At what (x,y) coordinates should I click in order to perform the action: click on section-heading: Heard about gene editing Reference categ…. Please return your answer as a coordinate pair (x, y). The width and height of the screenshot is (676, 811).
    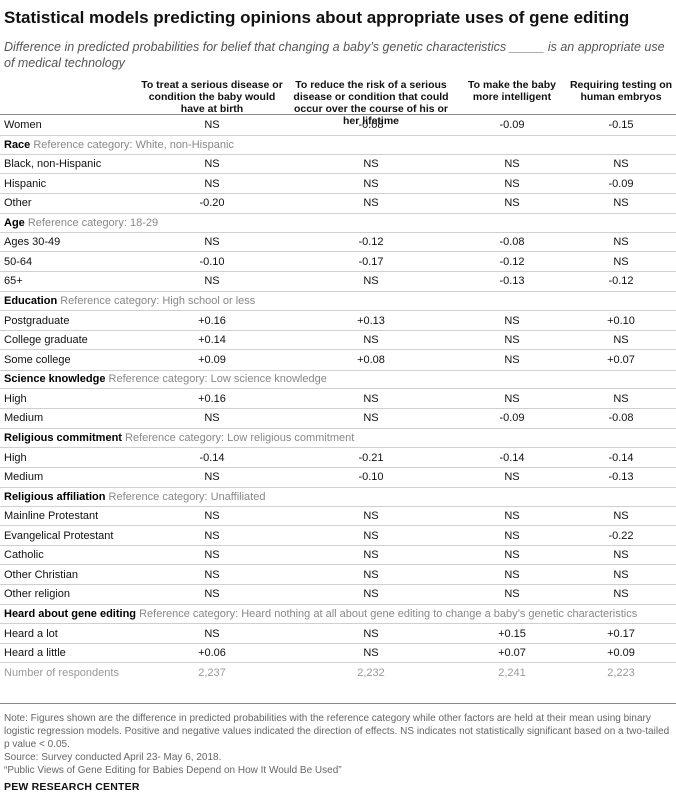
    Looking at the image, I should click on (320, 614).